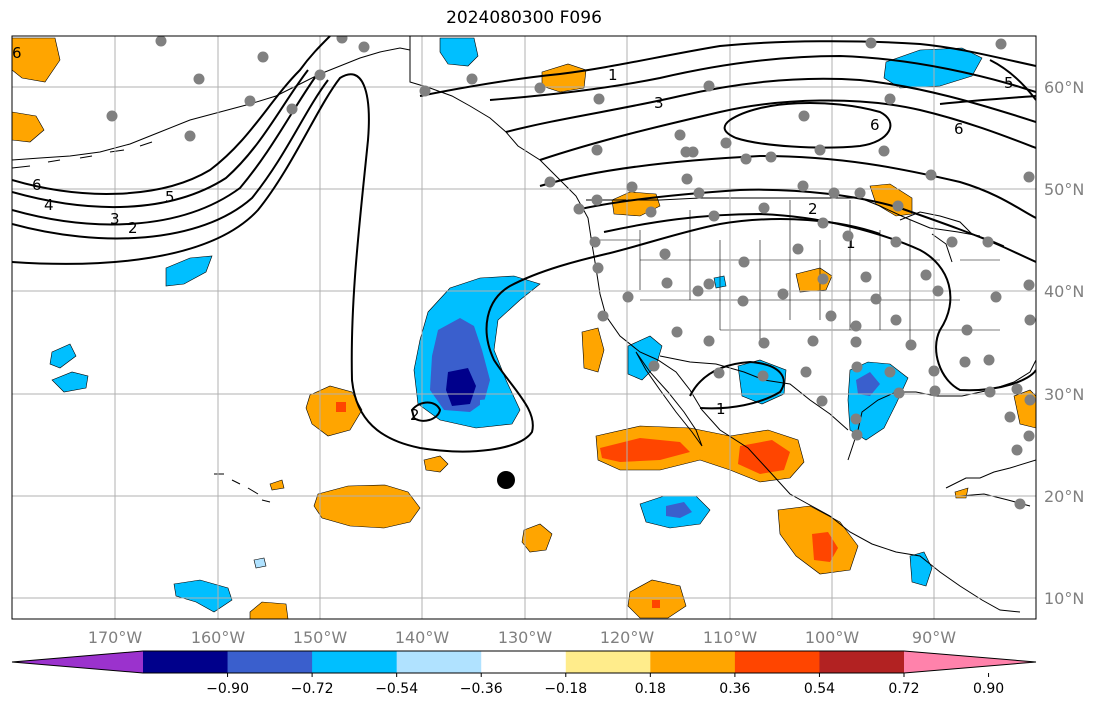  What do you see at coordinates (37, 185) in the screenshot?
I see `contour-label-6: 6` at bounding box center [37, 185].